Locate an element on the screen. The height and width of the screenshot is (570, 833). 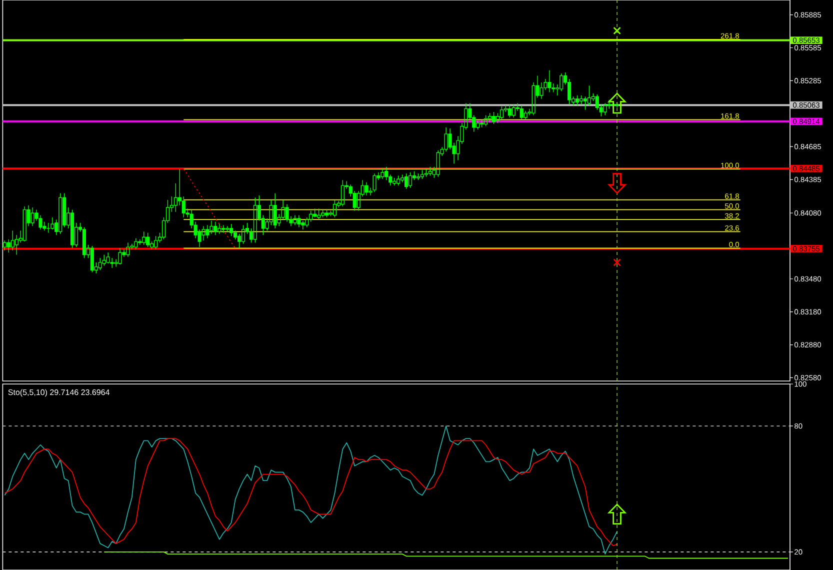
text: Sto(5,5,10) 29.7146 23.6964 is located at coordinates (59, 393).